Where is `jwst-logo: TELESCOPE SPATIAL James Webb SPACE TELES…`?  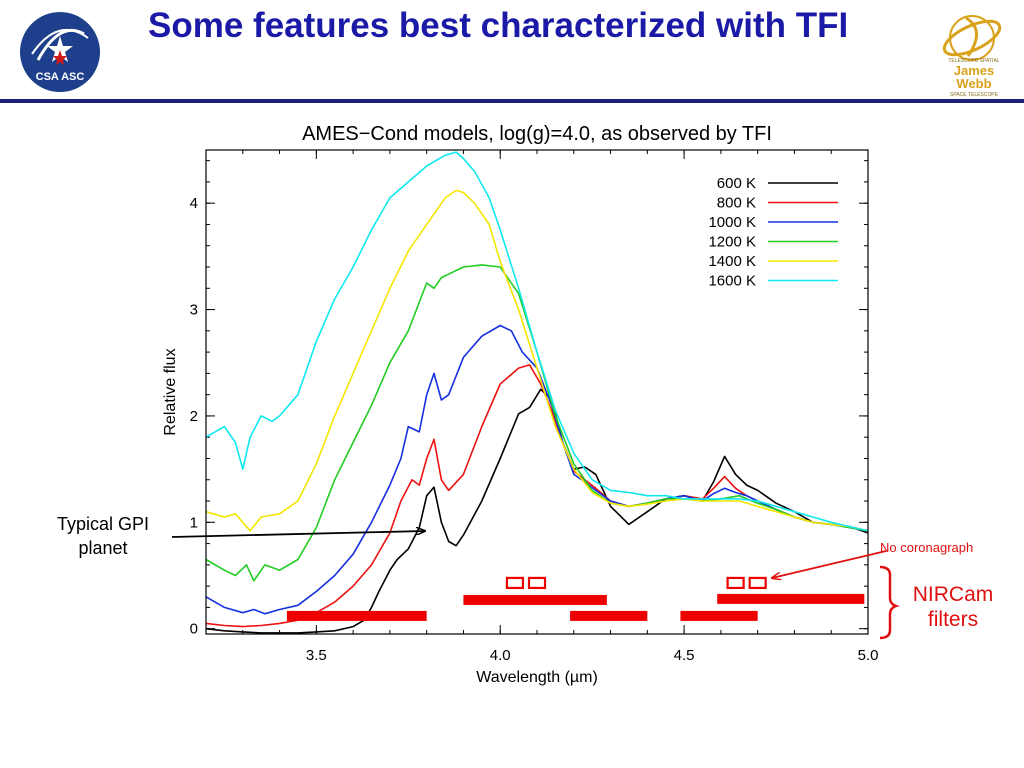
jwst-logo: TELESCOPE SPATIAL James Webb SPACE TELES… is located at coordinates (972, 56).